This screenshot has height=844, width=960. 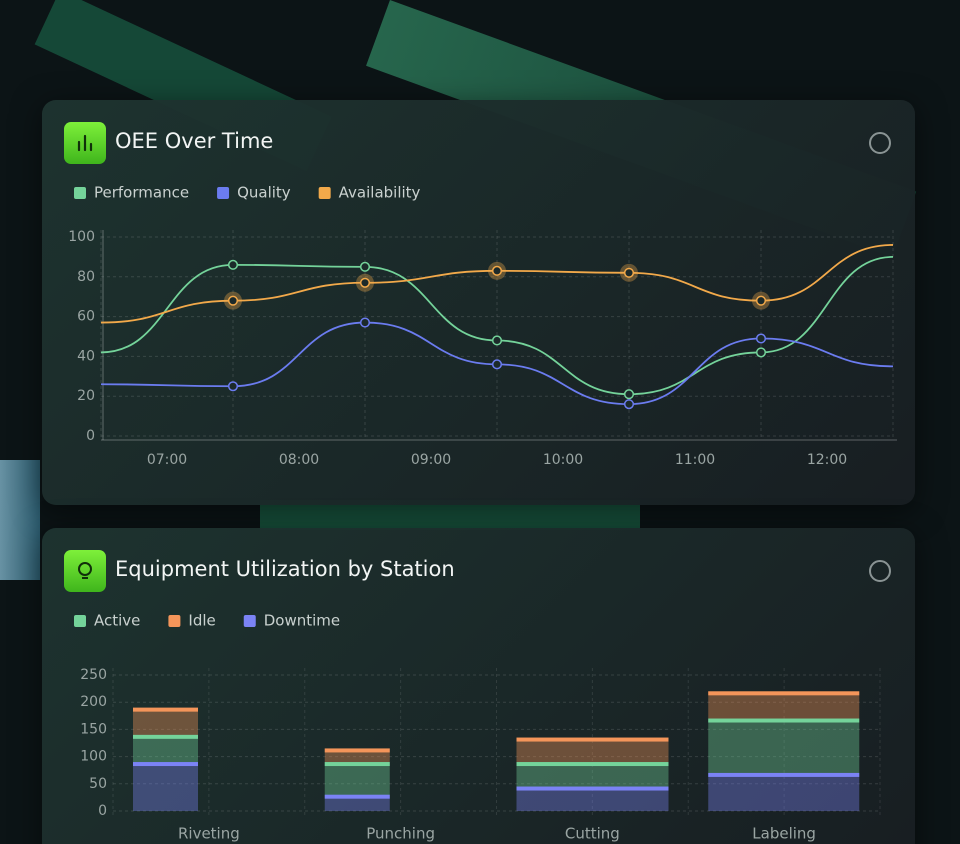 What do you see at coordinates (299, 460) in the screenshot?
I see `x-tick-label: 08:00` at bounding box center [299, 460].